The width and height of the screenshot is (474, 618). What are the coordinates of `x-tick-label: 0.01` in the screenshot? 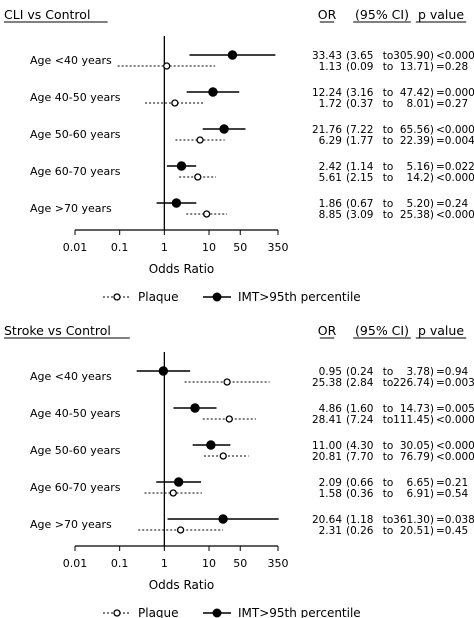 It's located at (75, 563).